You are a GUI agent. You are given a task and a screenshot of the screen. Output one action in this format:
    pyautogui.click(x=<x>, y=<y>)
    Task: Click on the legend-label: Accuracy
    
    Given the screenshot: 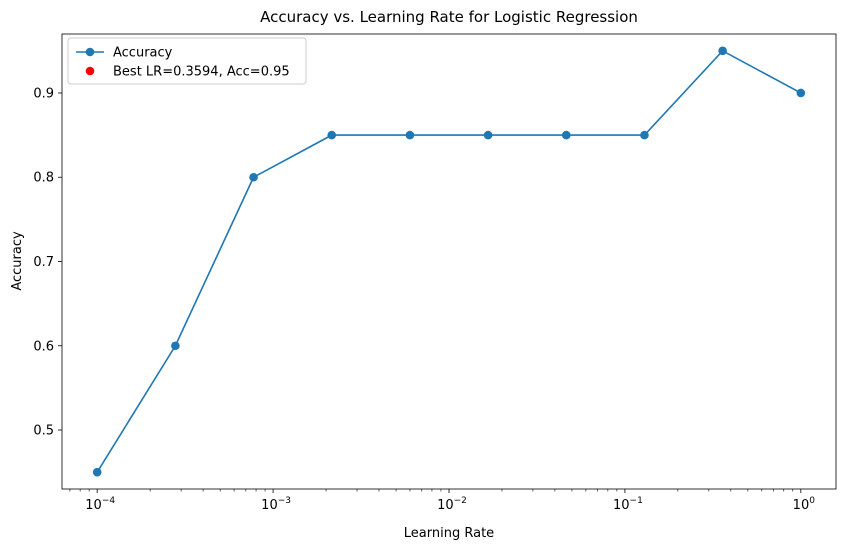 What is the action you would take?
    pyautogui.click(x=143, y=53)
    